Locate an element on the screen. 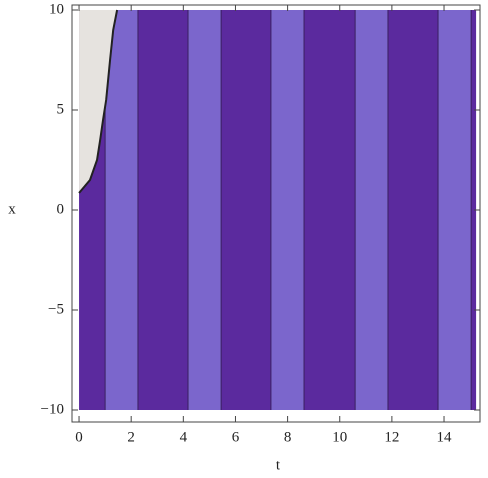 The image size is (488, 478). region is located at coordinates (98, 101).